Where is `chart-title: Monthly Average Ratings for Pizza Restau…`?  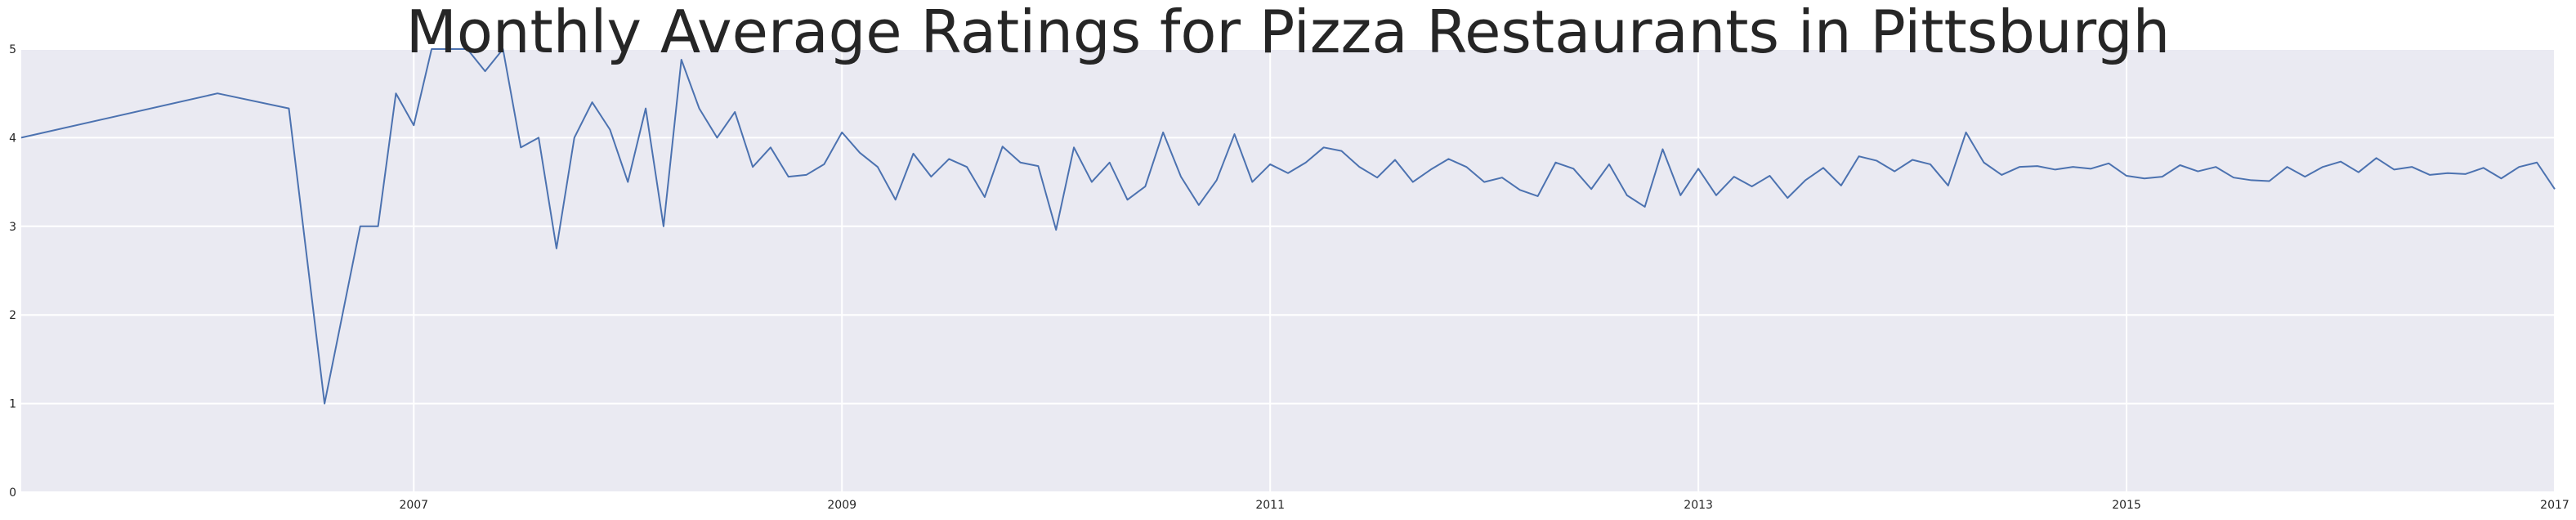
chart-title: Monthly Average Ratings for Pizza Restau… is located at coordinates (1288, 33).